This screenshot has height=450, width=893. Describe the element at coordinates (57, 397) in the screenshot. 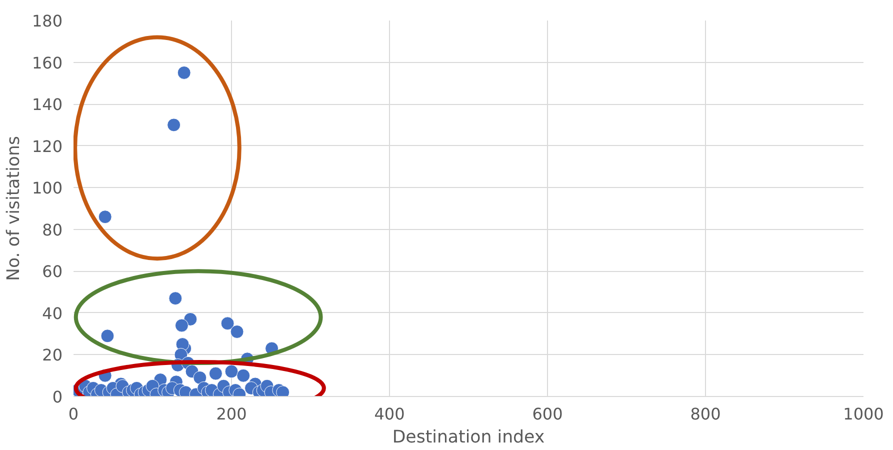

I see `y-tick-label: 0` at that location.